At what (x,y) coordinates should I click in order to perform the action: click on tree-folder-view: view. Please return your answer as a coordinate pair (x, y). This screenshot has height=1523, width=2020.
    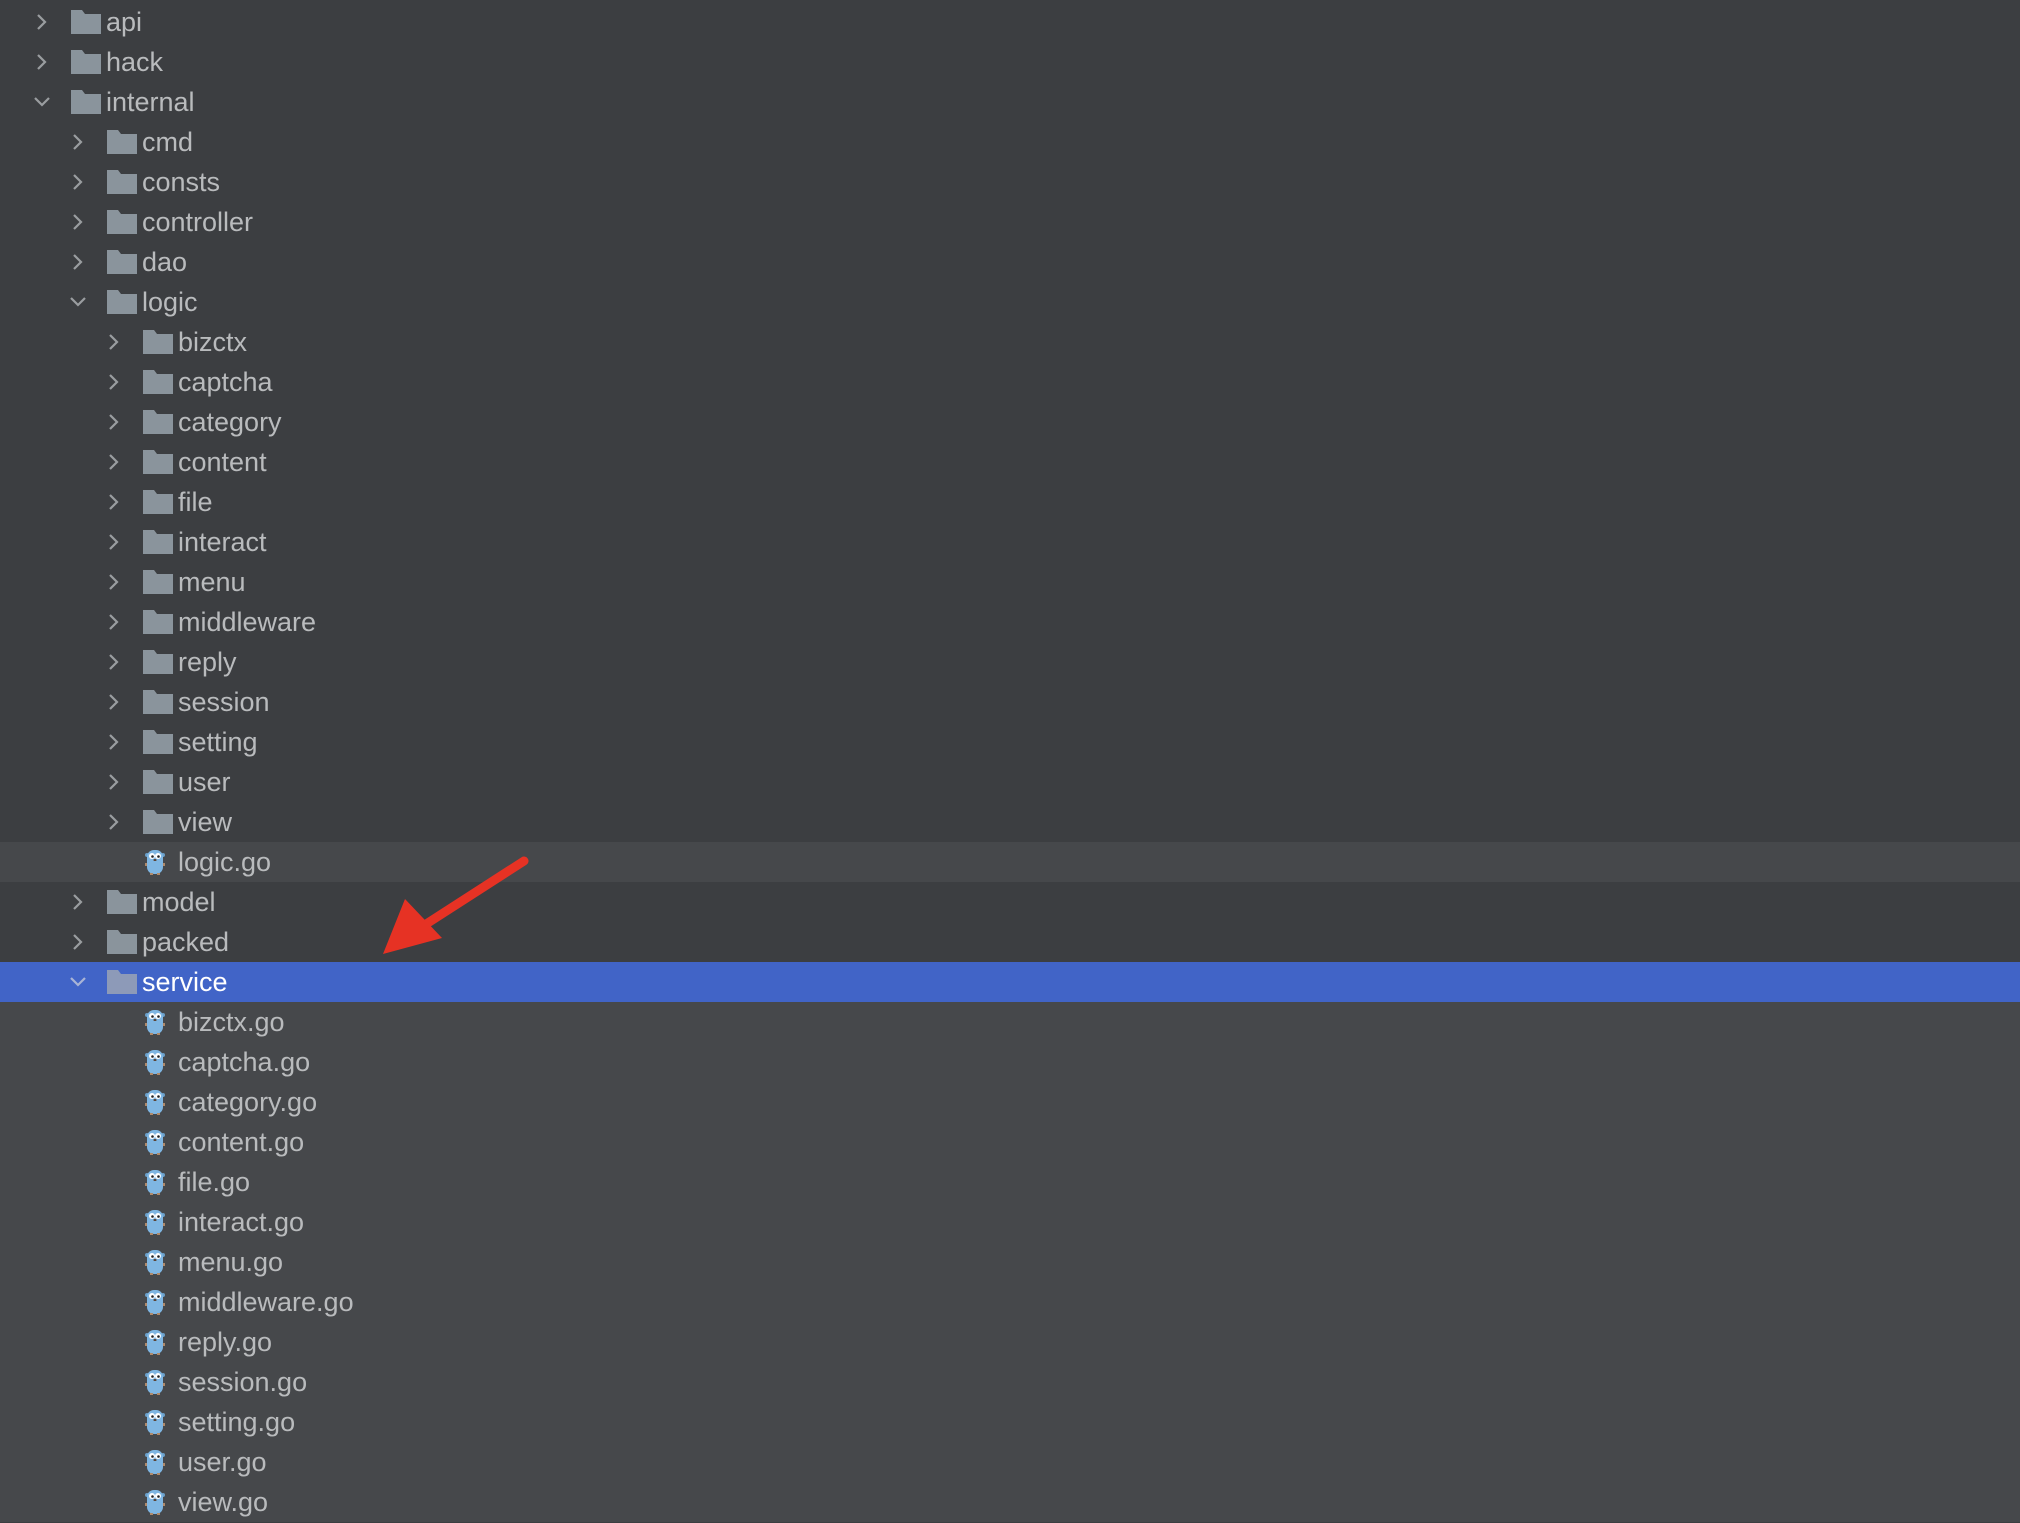
    Looking at the image, I should click on (1010, 822).